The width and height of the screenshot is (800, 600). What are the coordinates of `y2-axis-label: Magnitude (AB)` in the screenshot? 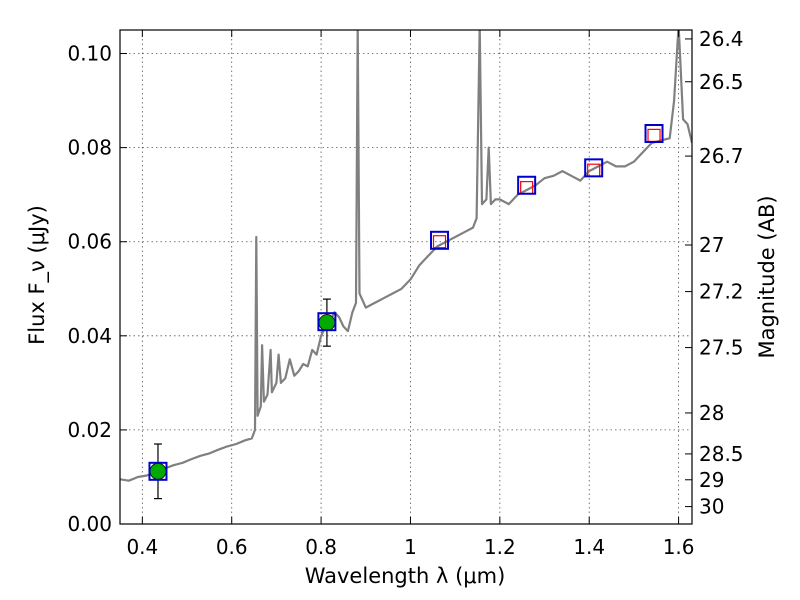 It's located at (767, 276).